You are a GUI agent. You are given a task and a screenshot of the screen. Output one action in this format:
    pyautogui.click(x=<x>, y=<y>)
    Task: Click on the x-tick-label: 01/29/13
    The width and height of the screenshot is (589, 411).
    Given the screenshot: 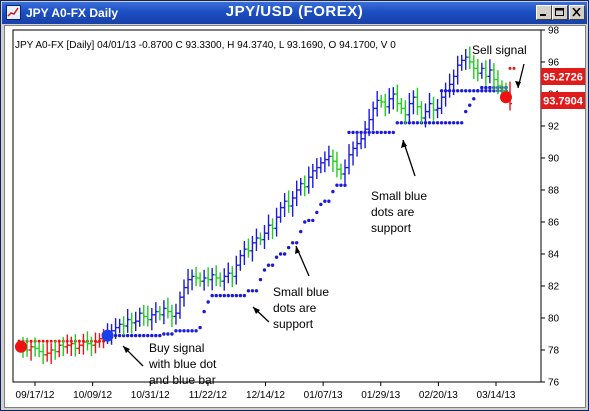 What is the action you would take?
    pyautogui.click(x=380, y=395)
    